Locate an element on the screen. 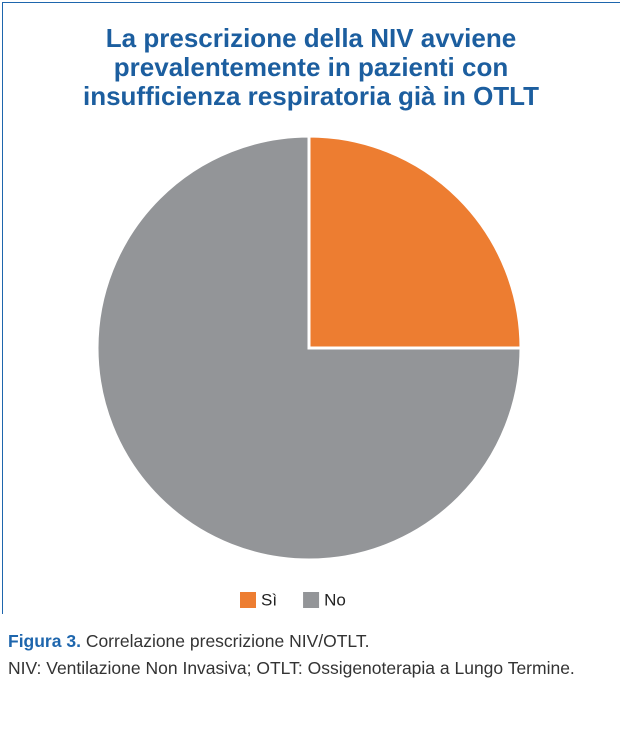 Image resolution: width=622 pixels, height=729 pixels. caption-label: Figura 3. is located at coordinates (44, 641).